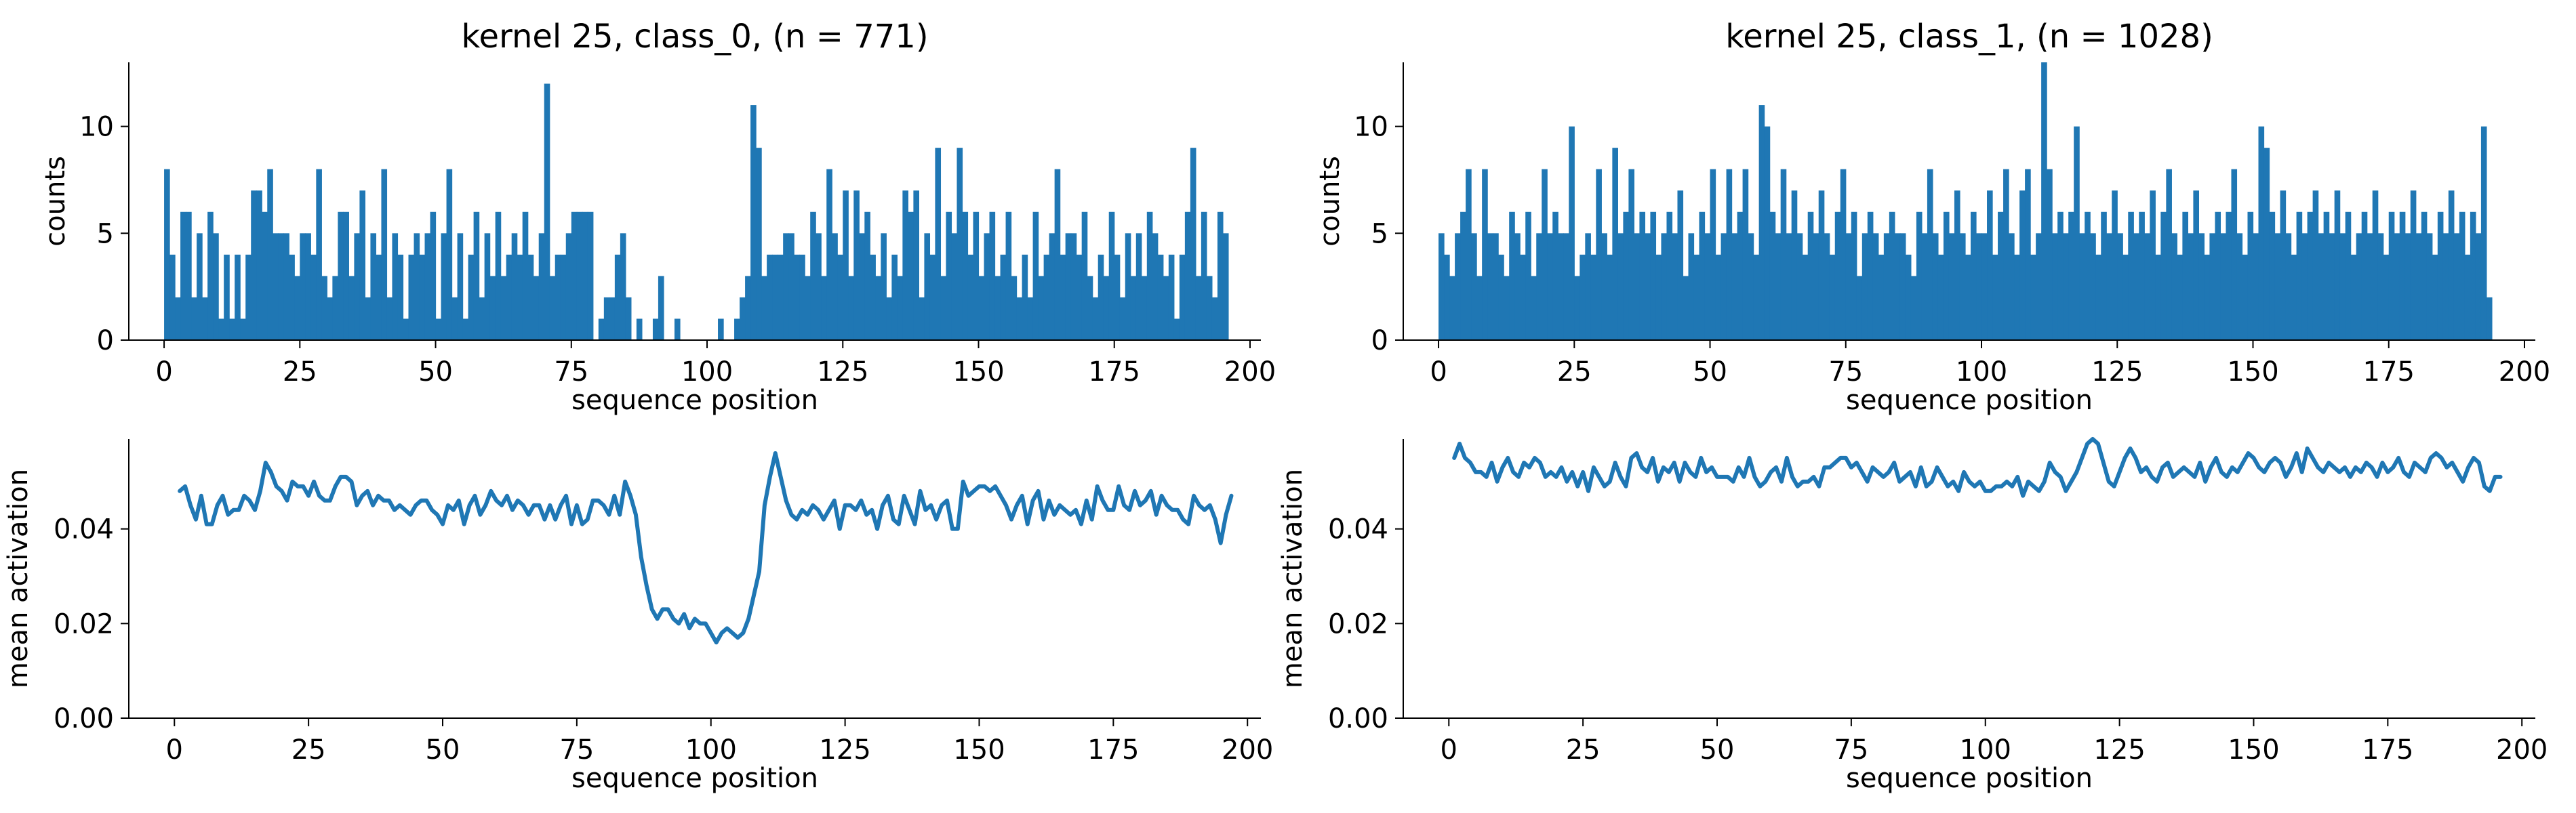 This screenshot has width=2576, height=813. Describe the element at coordinates (1358, 529) in the screenshot. I see `y-tick-label: 0.04` at that location.